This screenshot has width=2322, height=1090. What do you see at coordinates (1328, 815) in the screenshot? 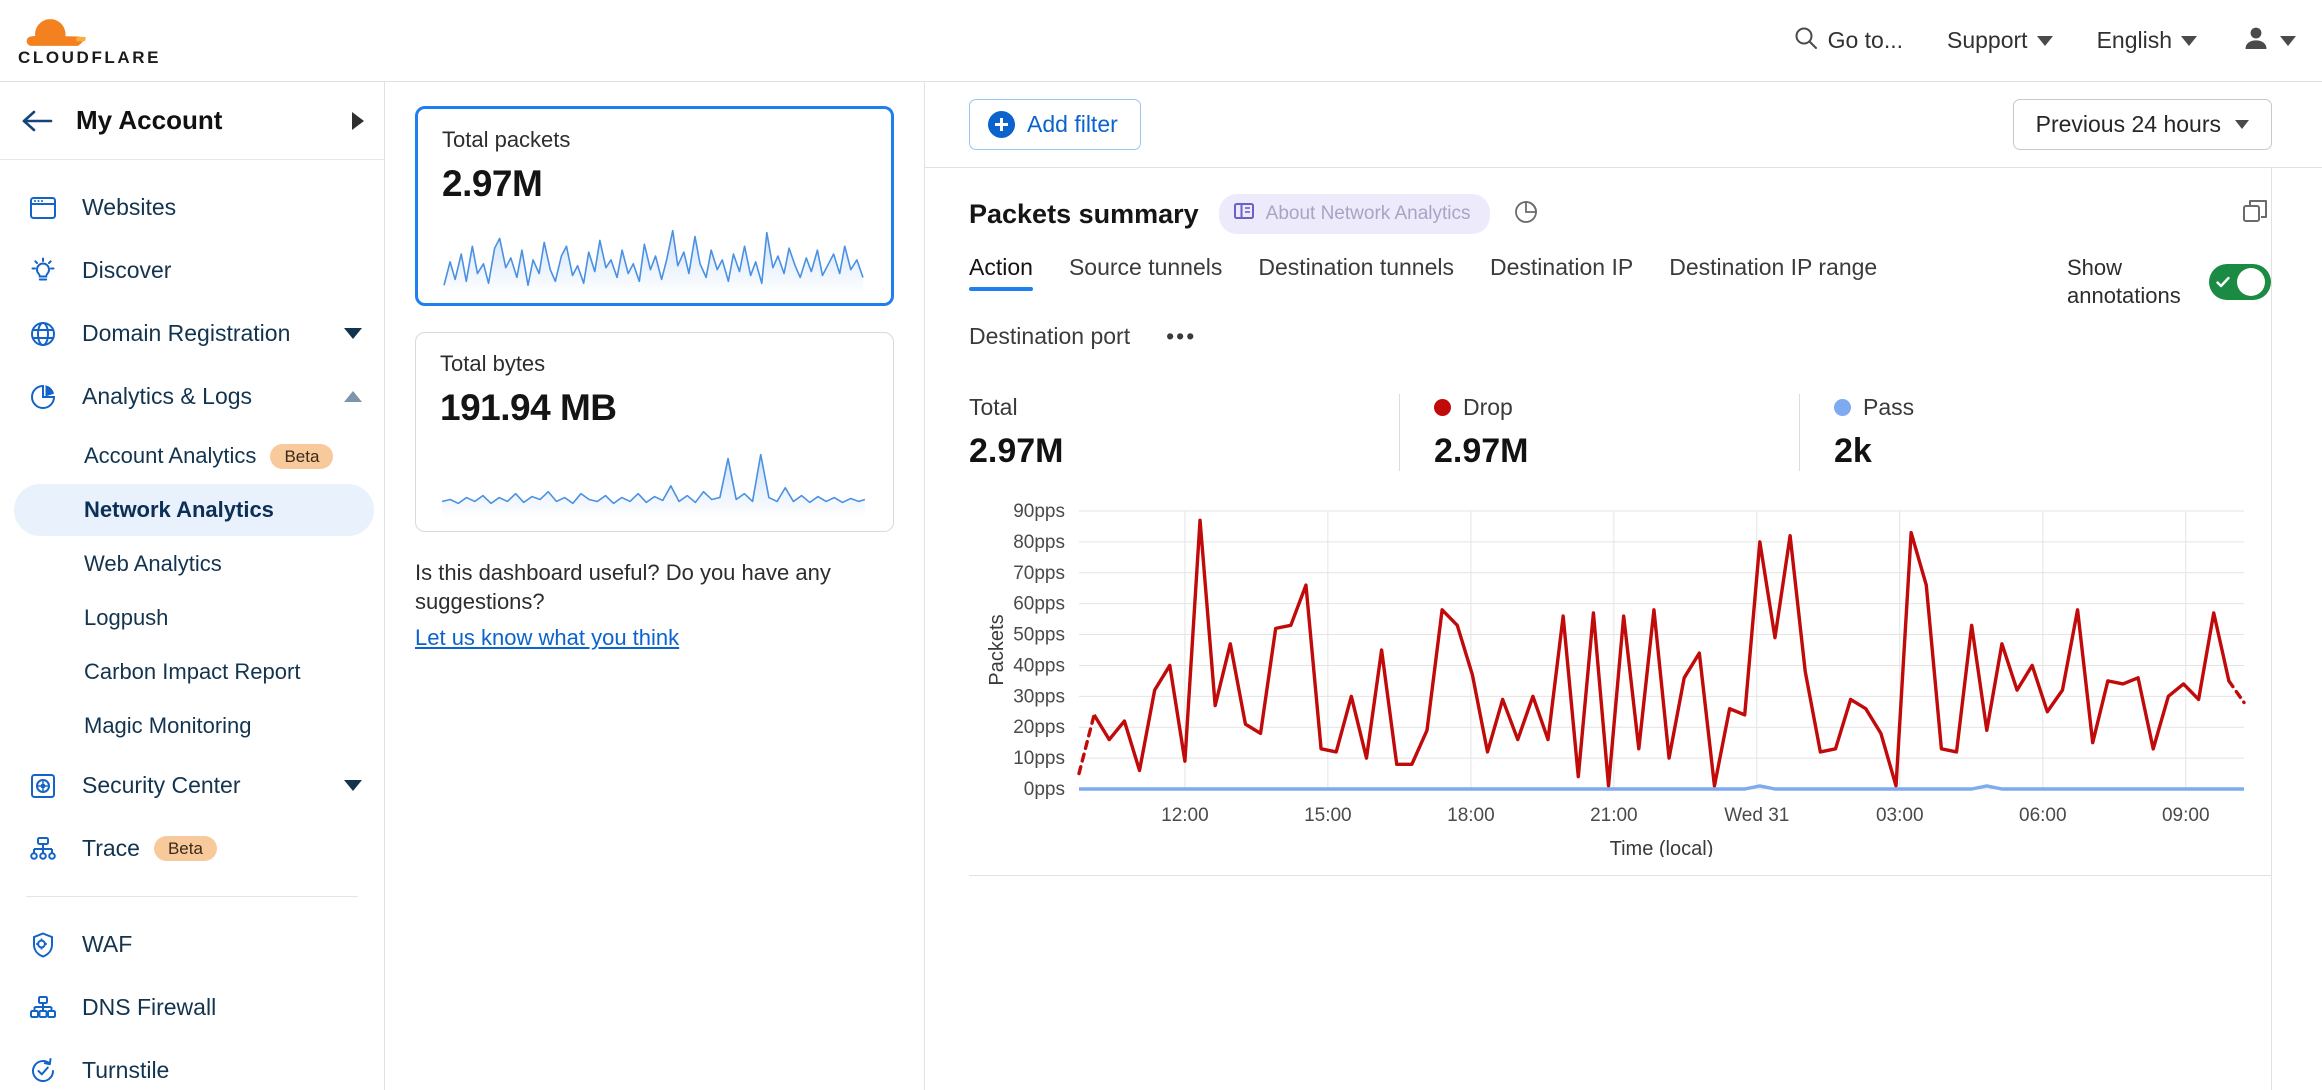
I see `x-axis-tick-label: 15:00` at bounding box center [1328, 815].